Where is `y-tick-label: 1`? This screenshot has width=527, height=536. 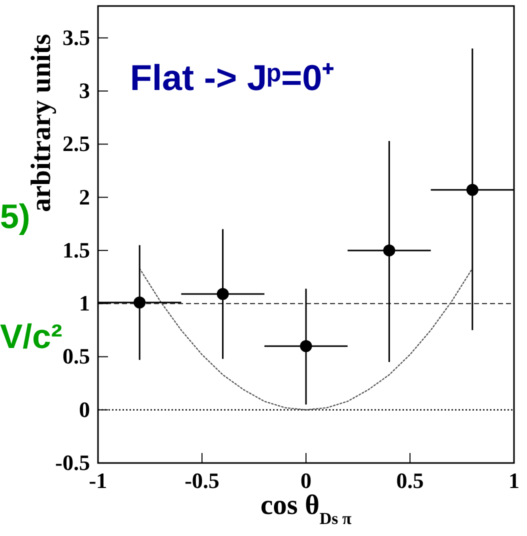 y-tick-label: 1 is located at coordinates (84, 303).